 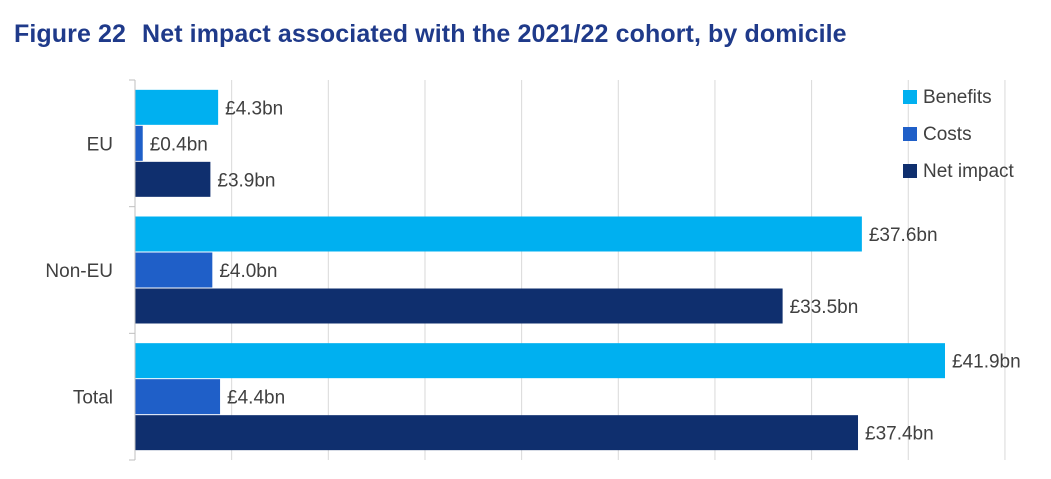 What do you see at coordinates (910, 97) in the screenshot?
I see `legend-swatch-benefits` at bounding box center [910, 97].